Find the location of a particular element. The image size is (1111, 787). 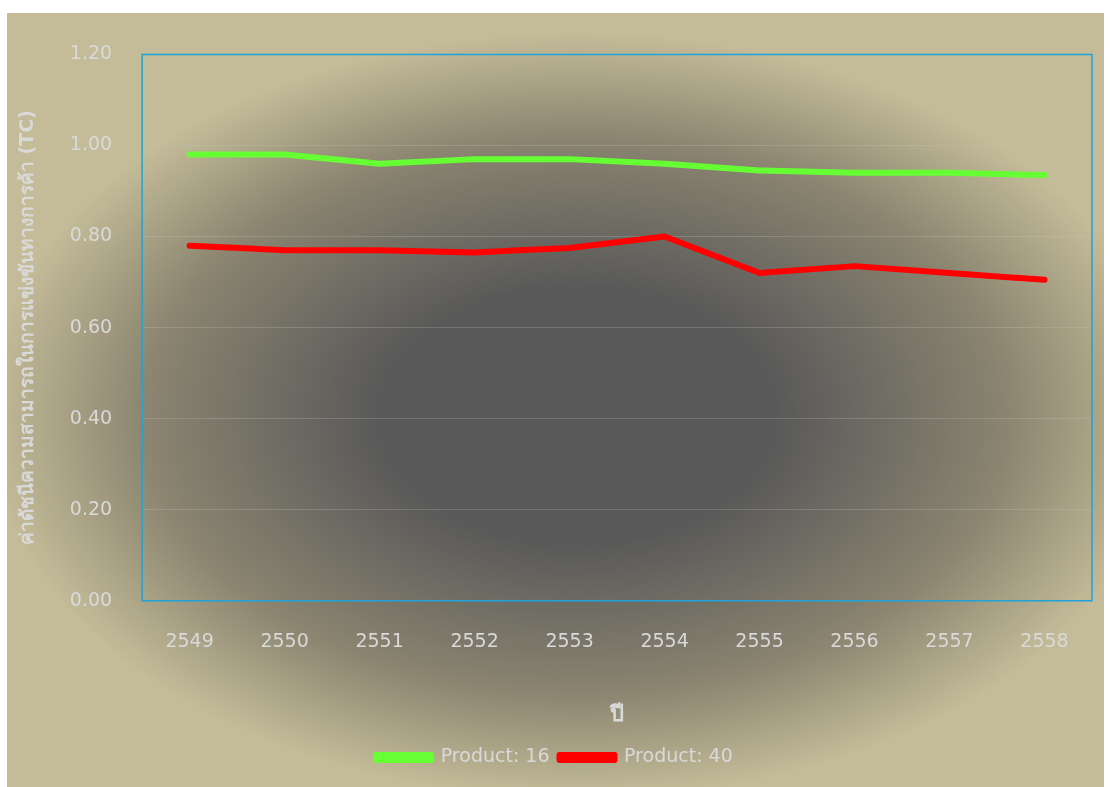

x-tick-label: 2551 is located at coordinates (379, 640).